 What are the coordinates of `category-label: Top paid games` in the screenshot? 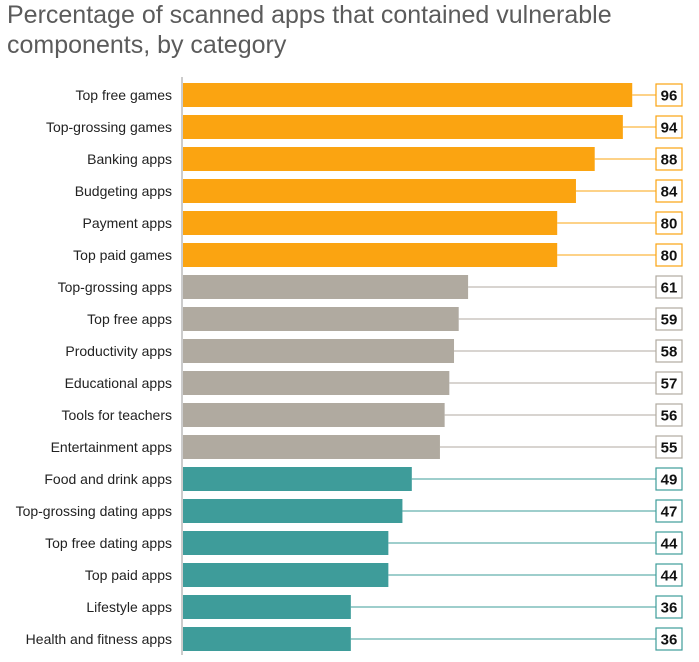 It's located at (122, 255).